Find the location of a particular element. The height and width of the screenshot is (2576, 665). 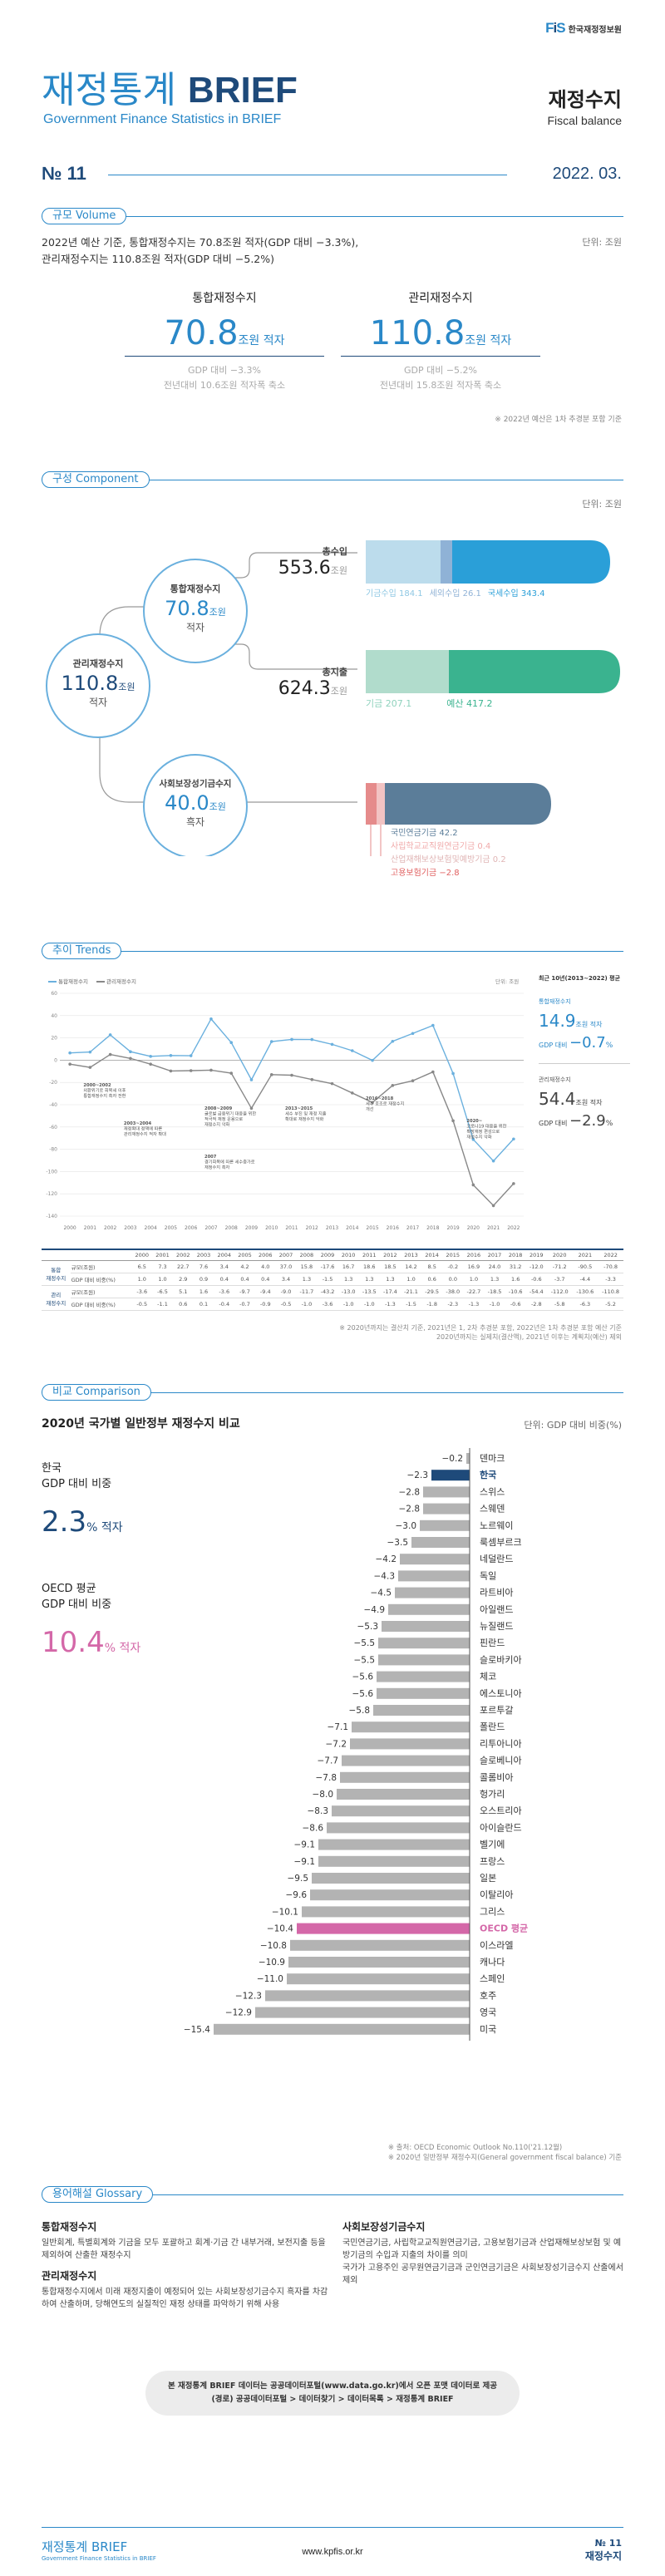

table-header-year: 2000 is located at coordinates (142, 1255).